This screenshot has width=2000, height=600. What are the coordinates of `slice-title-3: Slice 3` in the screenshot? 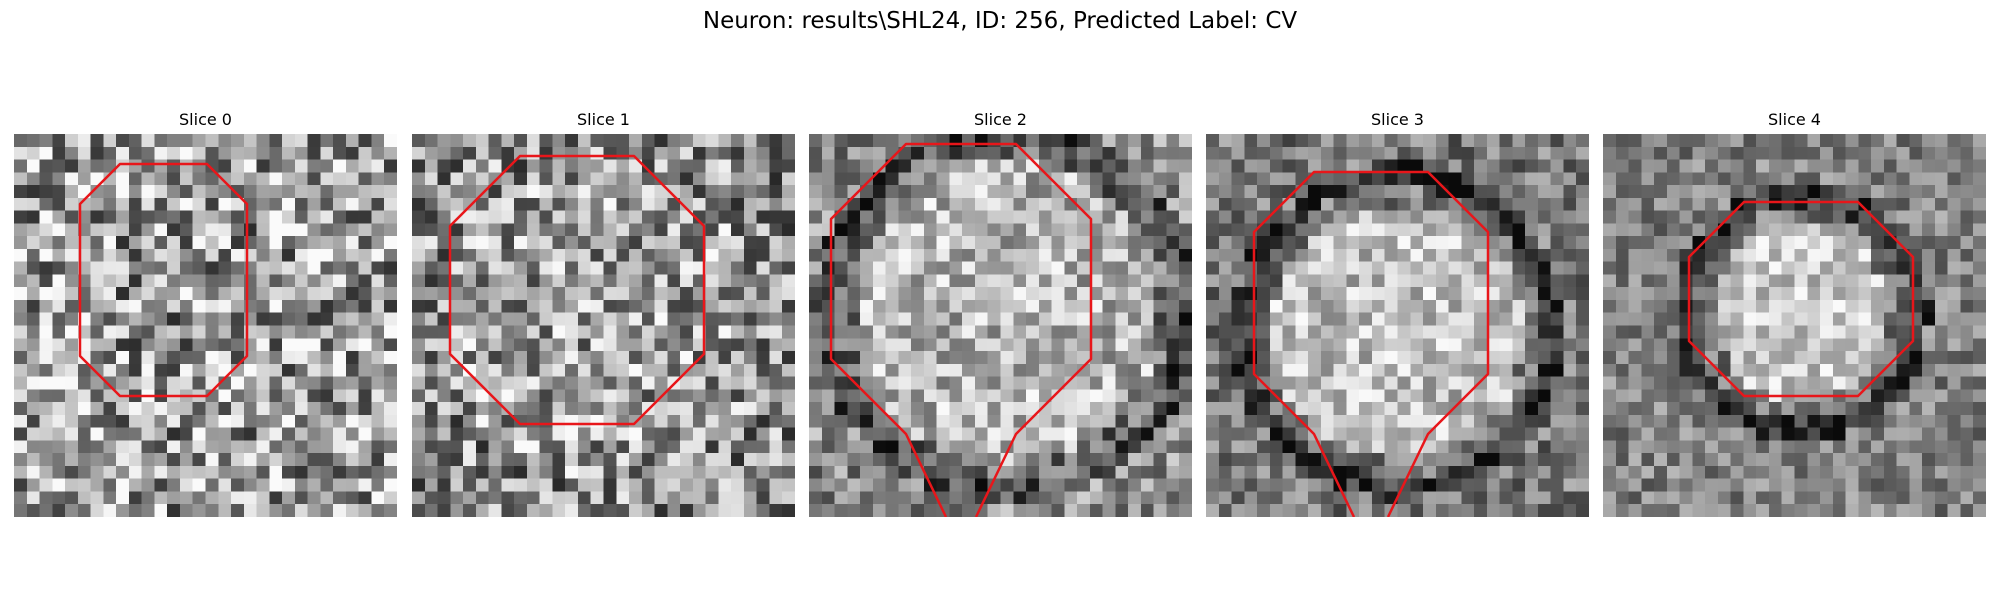 It's located at (1397, 119).